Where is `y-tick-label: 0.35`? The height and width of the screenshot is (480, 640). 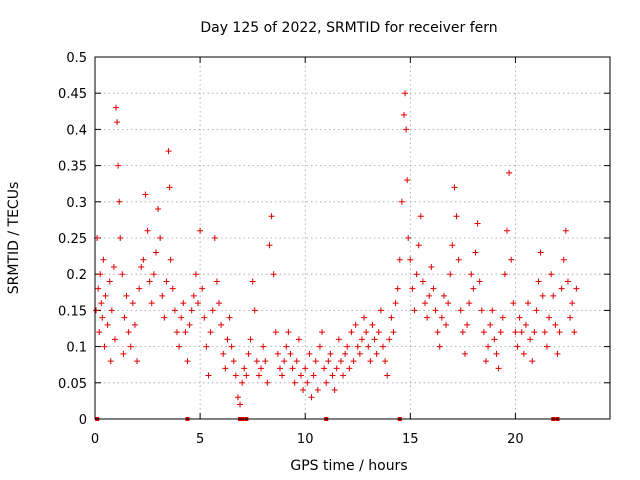
y-tick-label: 0.35 is located at coordinates (72, 167).